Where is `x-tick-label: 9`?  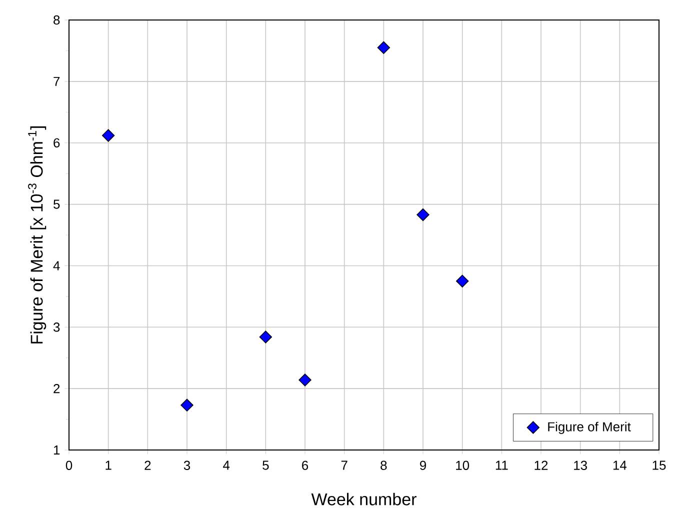 x-tick-label: 9 is located at coordinates (423, 465).